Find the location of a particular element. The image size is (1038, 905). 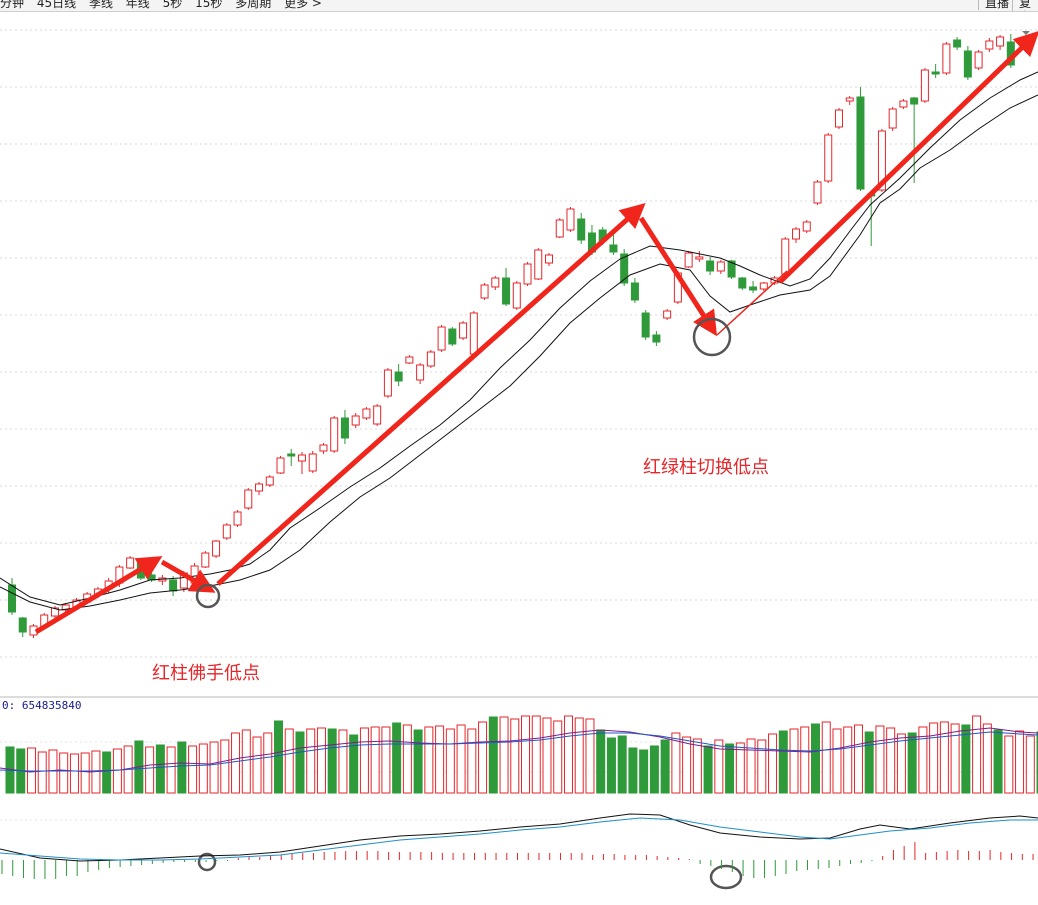

volume-moving-averages is located at coordinates (519, 750).